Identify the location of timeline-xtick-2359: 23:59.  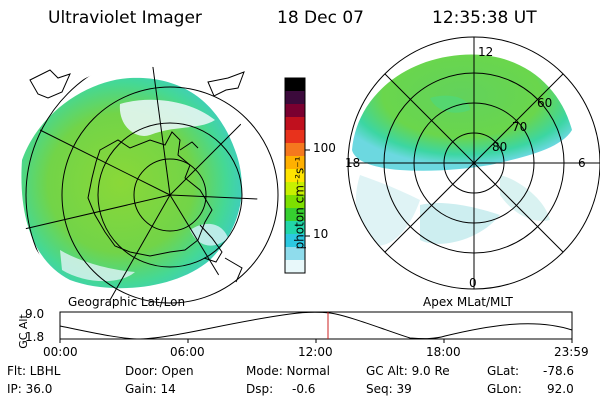
(571, 352).